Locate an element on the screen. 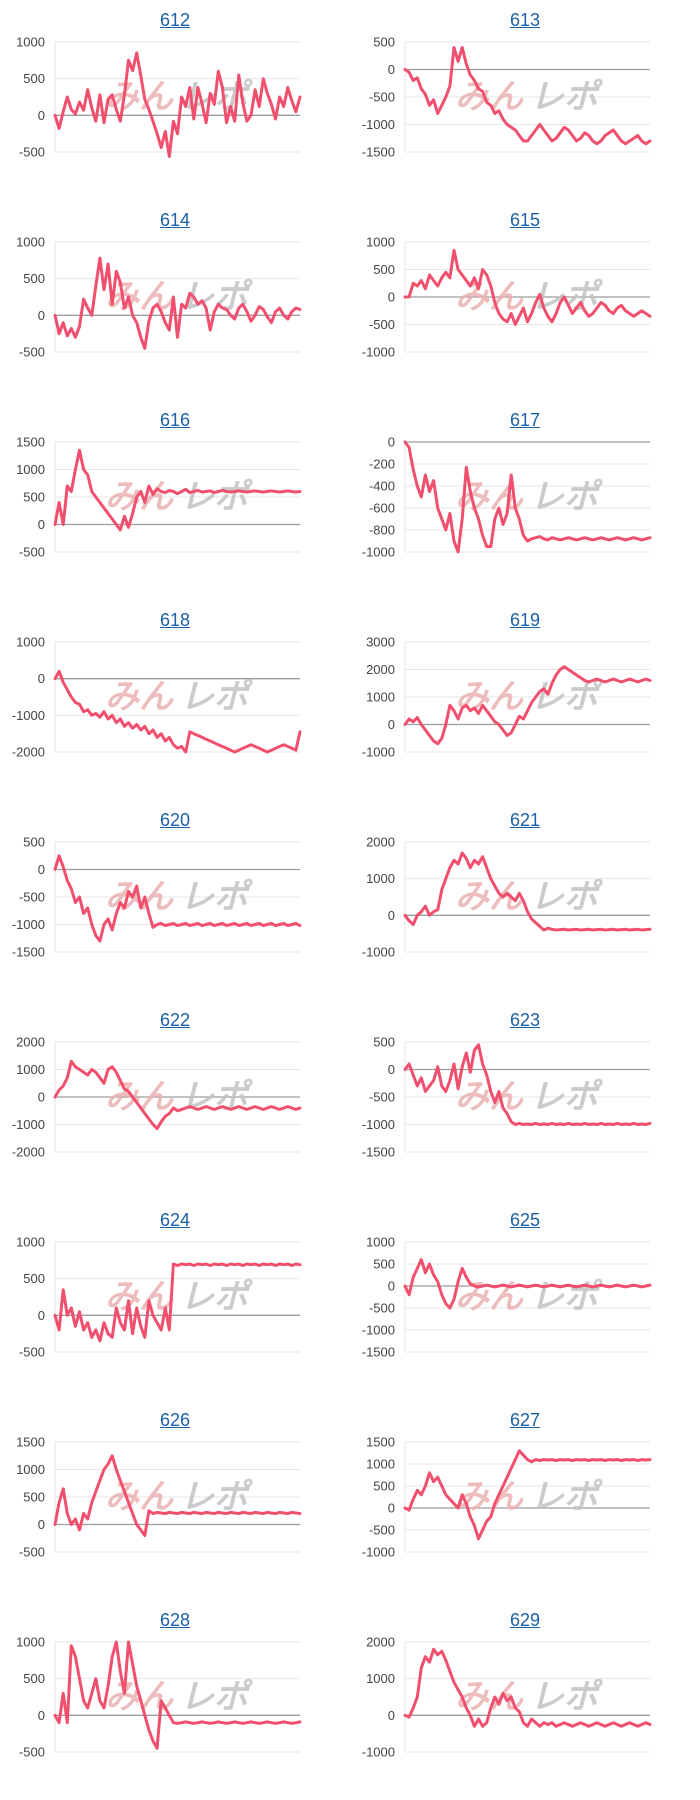 The width and height of the screenshot is (700, 1800). chart-title-link: 617 is located at coordinates (525, 420).